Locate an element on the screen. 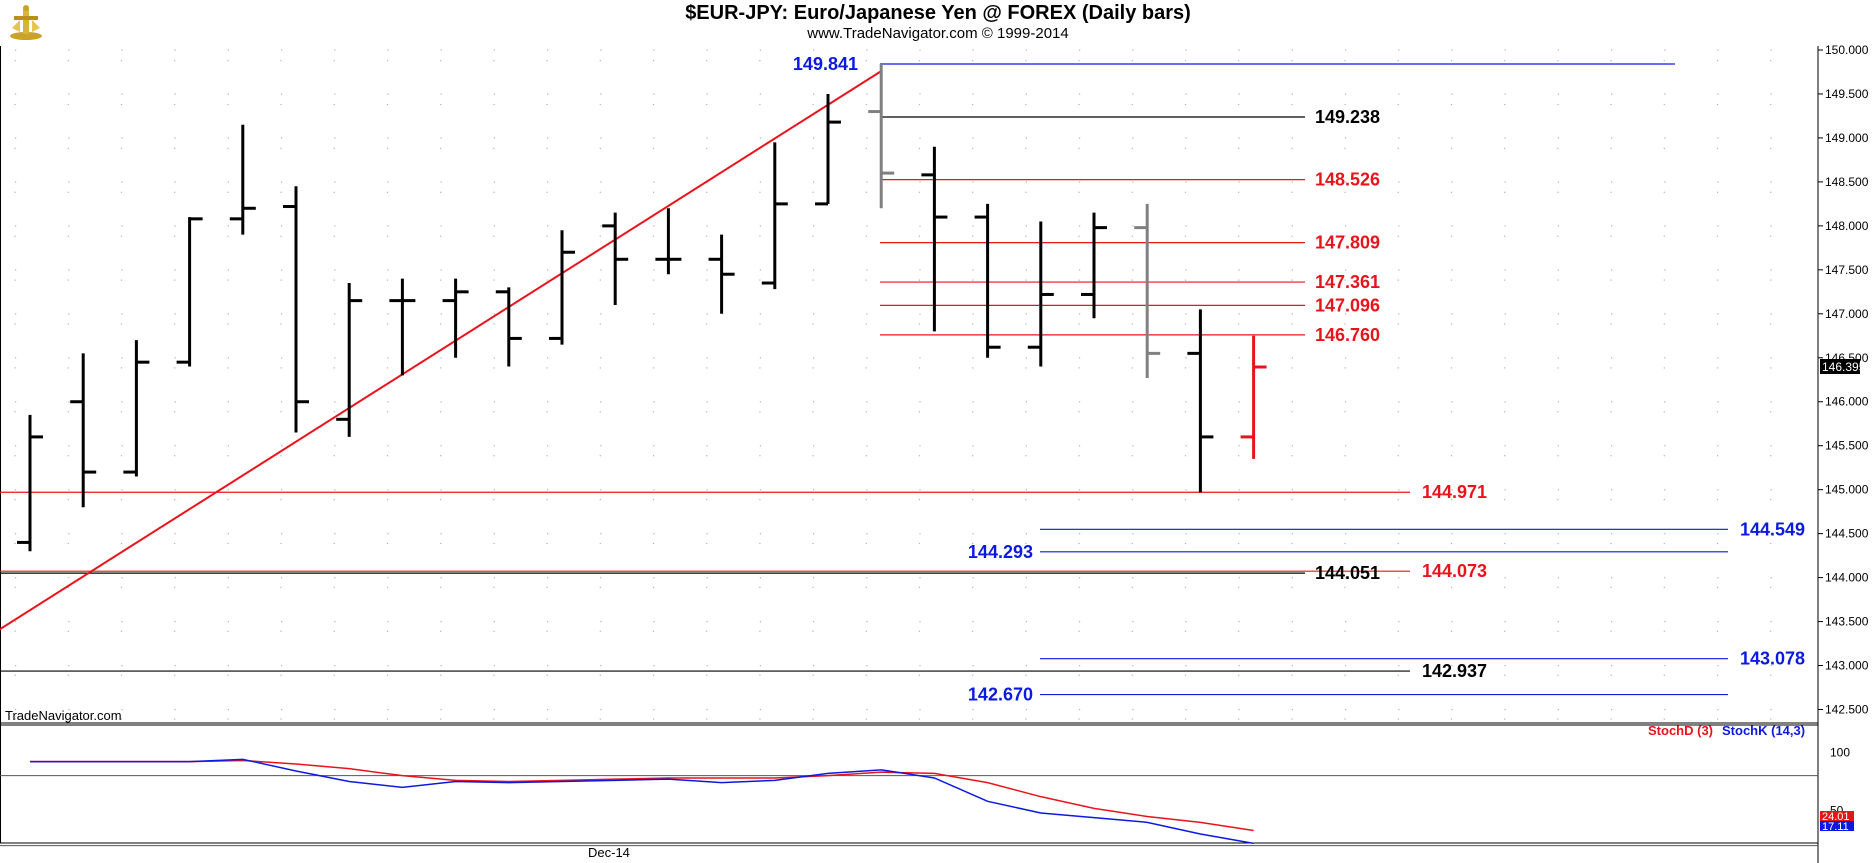  chart-subtitle: www.TradeNavigator.com © 1999-2014 is located at coordinates (938, 33).